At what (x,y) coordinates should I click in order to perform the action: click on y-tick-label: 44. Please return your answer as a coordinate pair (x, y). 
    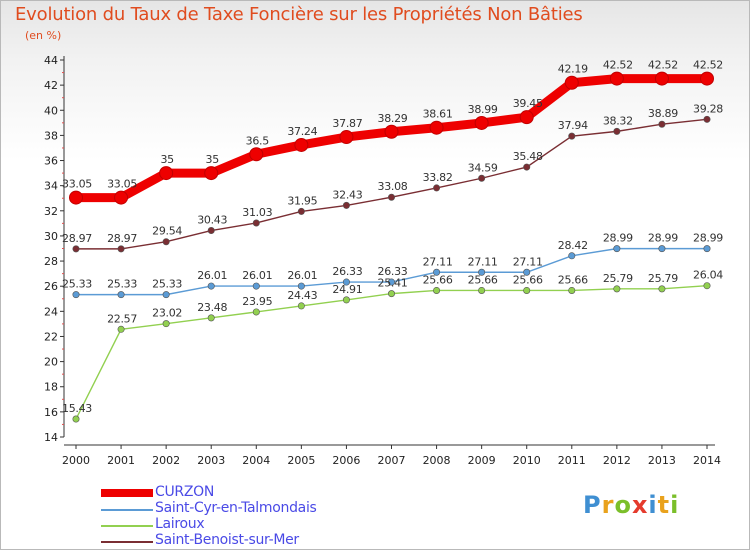
    Looking at the image, I should click on (51, 60).